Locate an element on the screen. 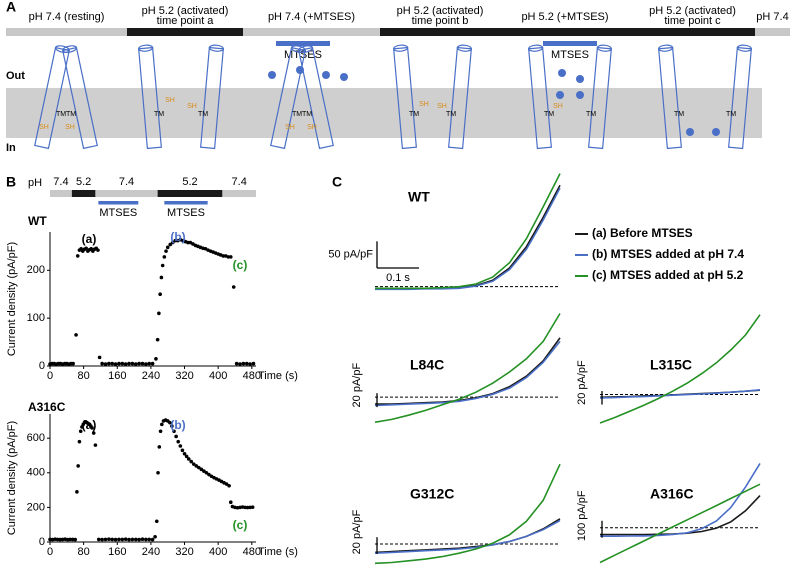  x-tick-label: 240 is located at coordinates (151, 552).